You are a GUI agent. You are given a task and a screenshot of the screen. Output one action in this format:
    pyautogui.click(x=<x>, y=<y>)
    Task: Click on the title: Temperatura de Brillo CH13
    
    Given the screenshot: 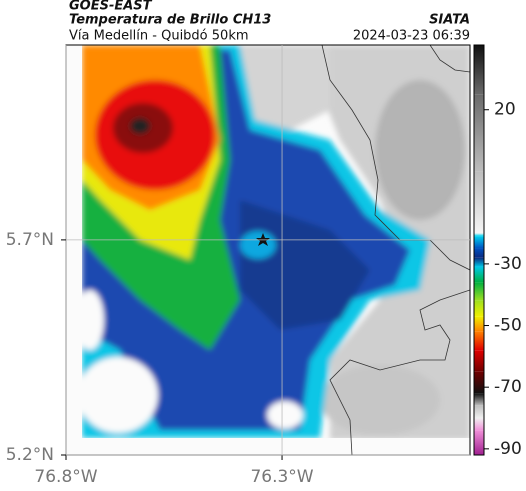 What is the action you would take?
    pyautogui.click(x=170, y=20)
    